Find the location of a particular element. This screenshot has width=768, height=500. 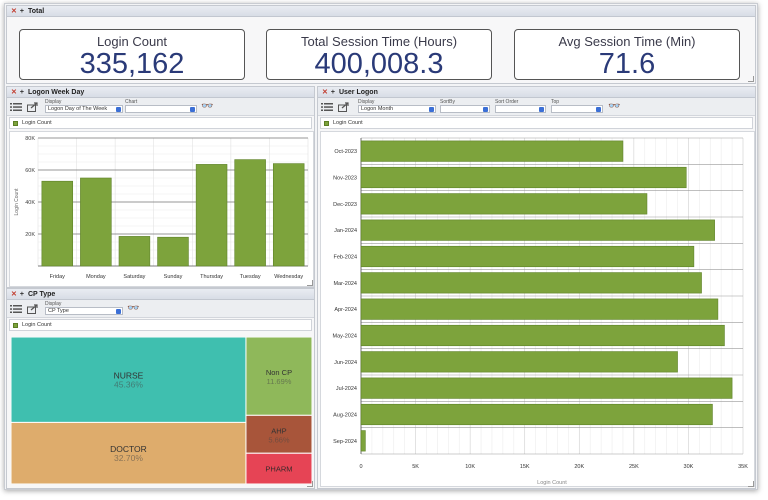

y-tick-label: 40K is located at coordinates (30, 203).